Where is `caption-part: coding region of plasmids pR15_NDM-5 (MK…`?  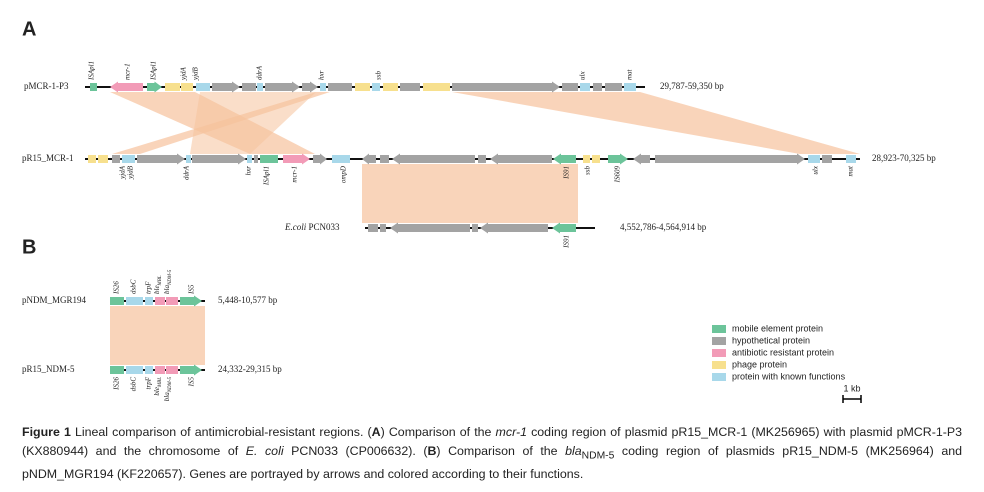
caption-part: coding region of plasmids pR15_NDM-5 (MK… is located at coordinates (492, 462).